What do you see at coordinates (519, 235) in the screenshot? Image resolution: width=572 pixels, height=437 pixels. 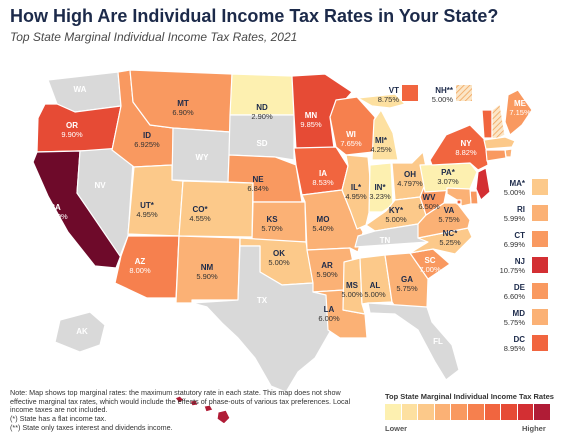 I see `sidebar-abbr-ct: CT` at bounding box center [519, 235].